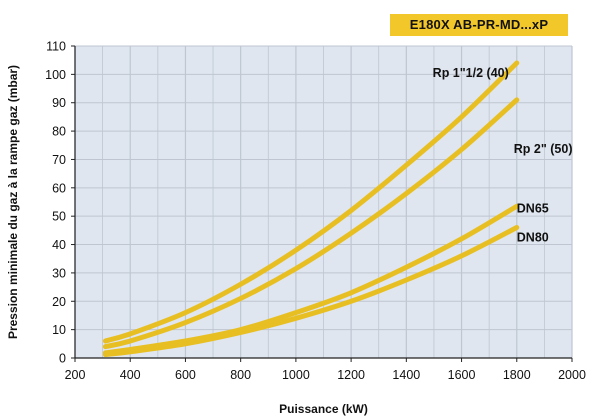 The height and width of the screenshot is (420, 590). I want to click on y-tick-label: 100, so click(55, 75).